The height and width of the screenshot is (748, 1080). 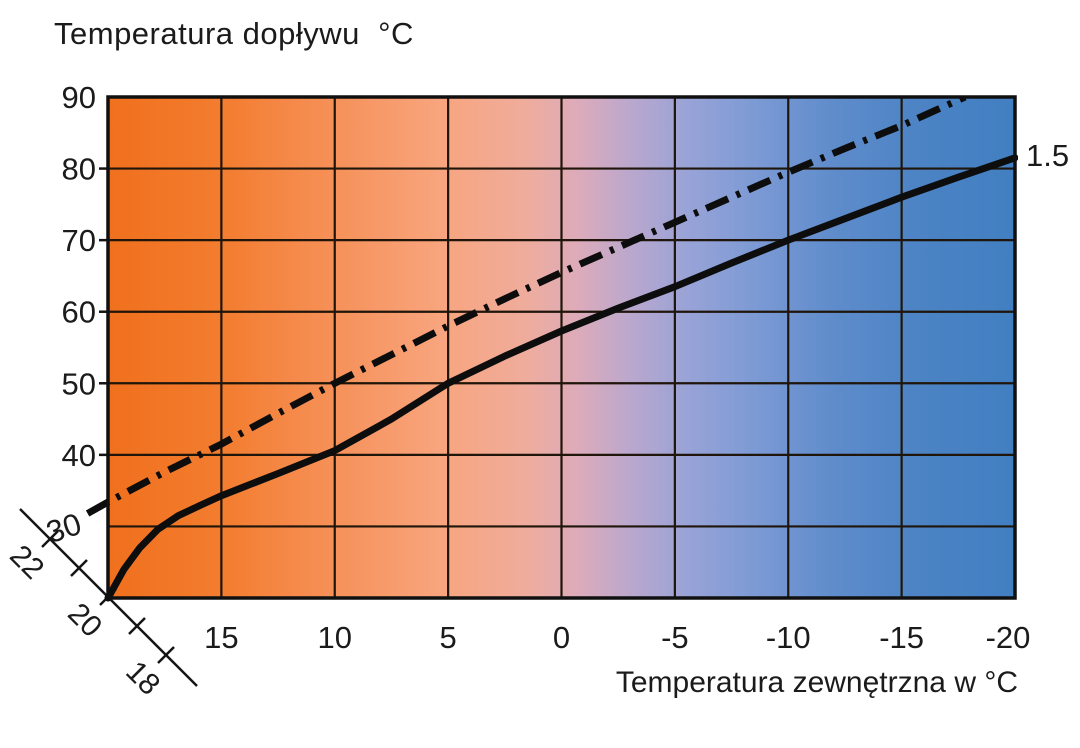 I want to click on chart-title: Temperatura dopływu °C, so click(x=234, y=33).